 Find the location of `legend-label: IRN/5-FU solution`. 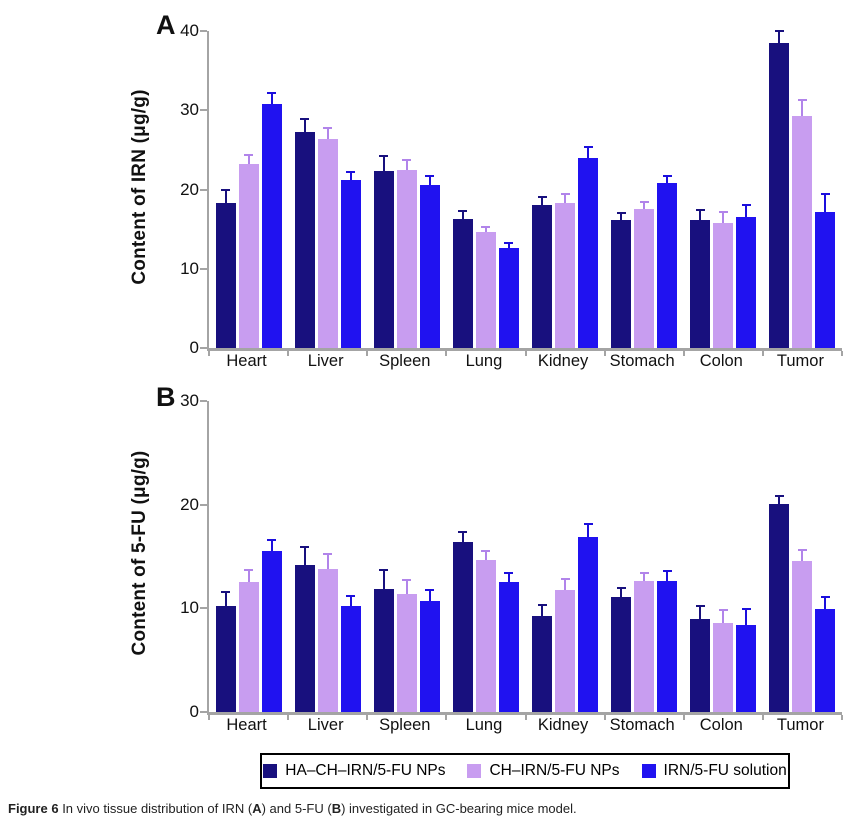

legend-label: IRN/5-FU solution is located at coordinates (725, 770).